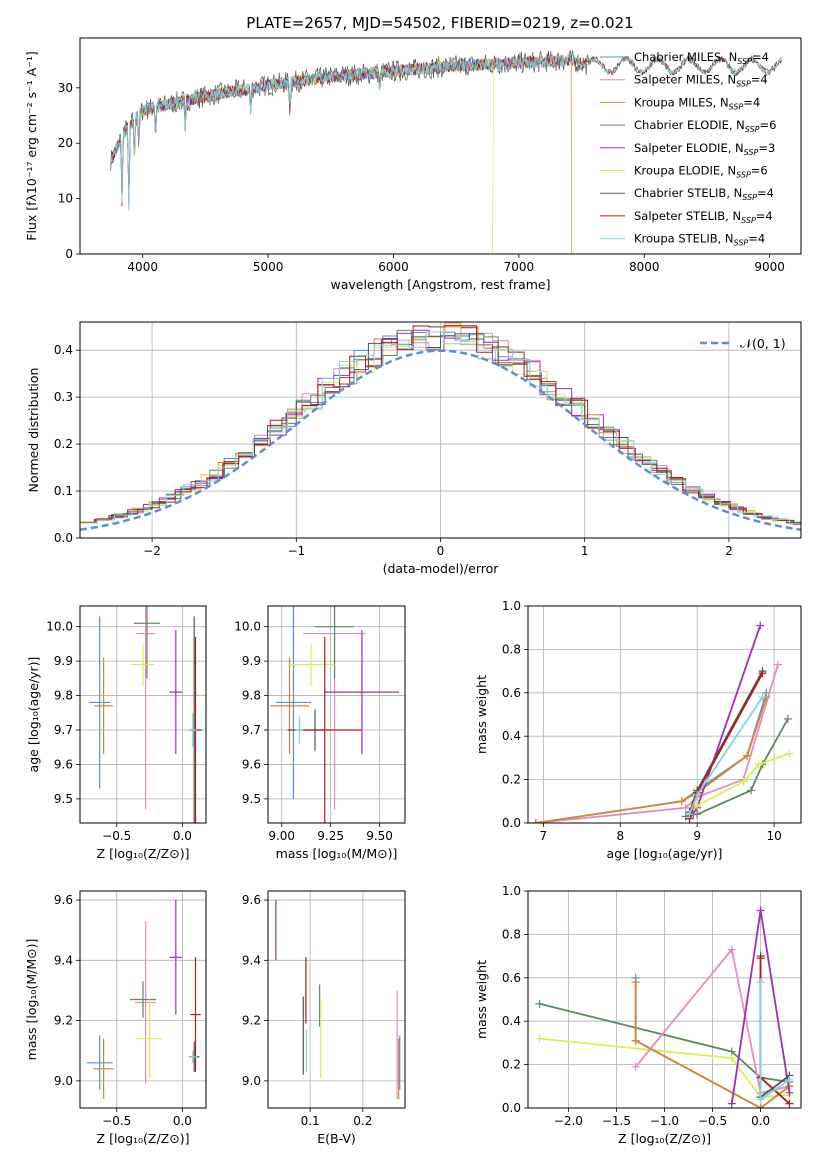  What do you see at coordinates (31, 1000) in the screenshot?
I see `y-axis-label: mass [log₁₀(M/M⊙)]` at bounding box center [31, 1000].